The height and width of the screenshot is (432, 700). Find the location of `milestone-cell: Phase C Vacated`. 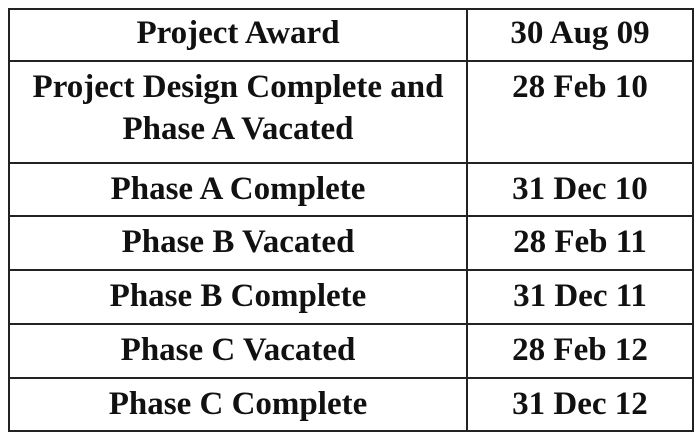

milestone-cell: Phase C Vacated is located at coordinates (238, 351).